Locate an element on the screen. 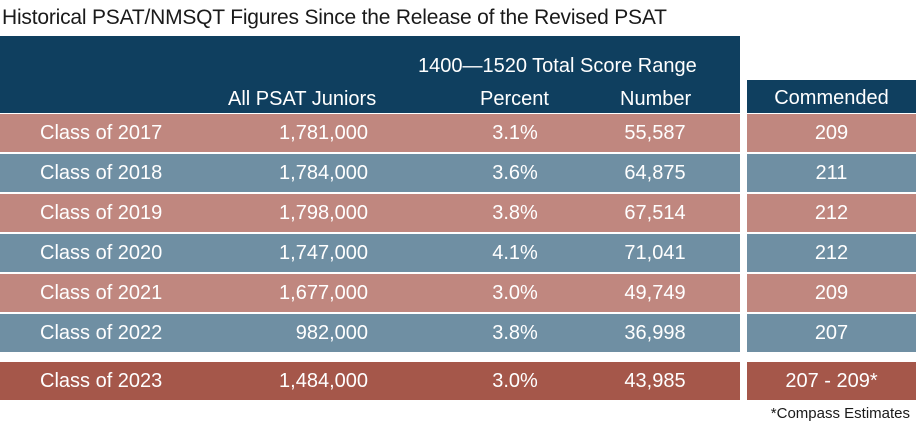 This screenshot has height=430, width=916. number-value: 55,587 is located at coordinates (655, 133).